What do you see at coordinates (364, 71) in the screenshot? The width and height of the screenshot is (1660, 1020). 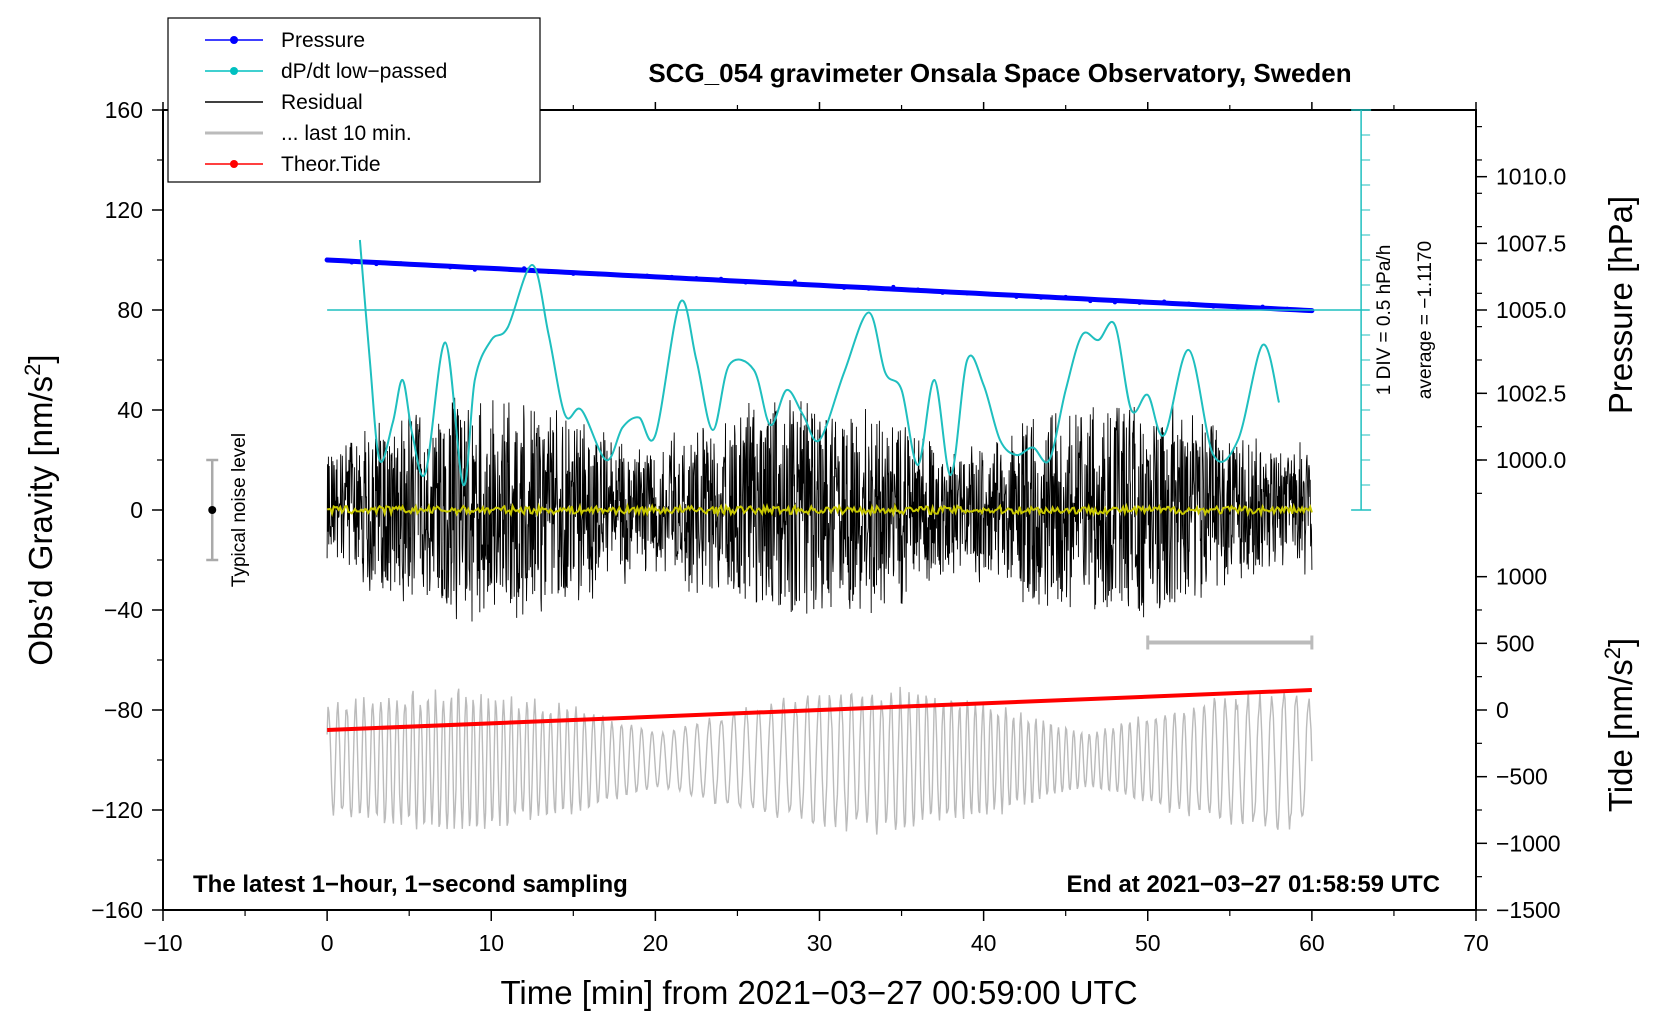 I see `legend-label: dP/dt low−passed` at bounding box center [364, 71].